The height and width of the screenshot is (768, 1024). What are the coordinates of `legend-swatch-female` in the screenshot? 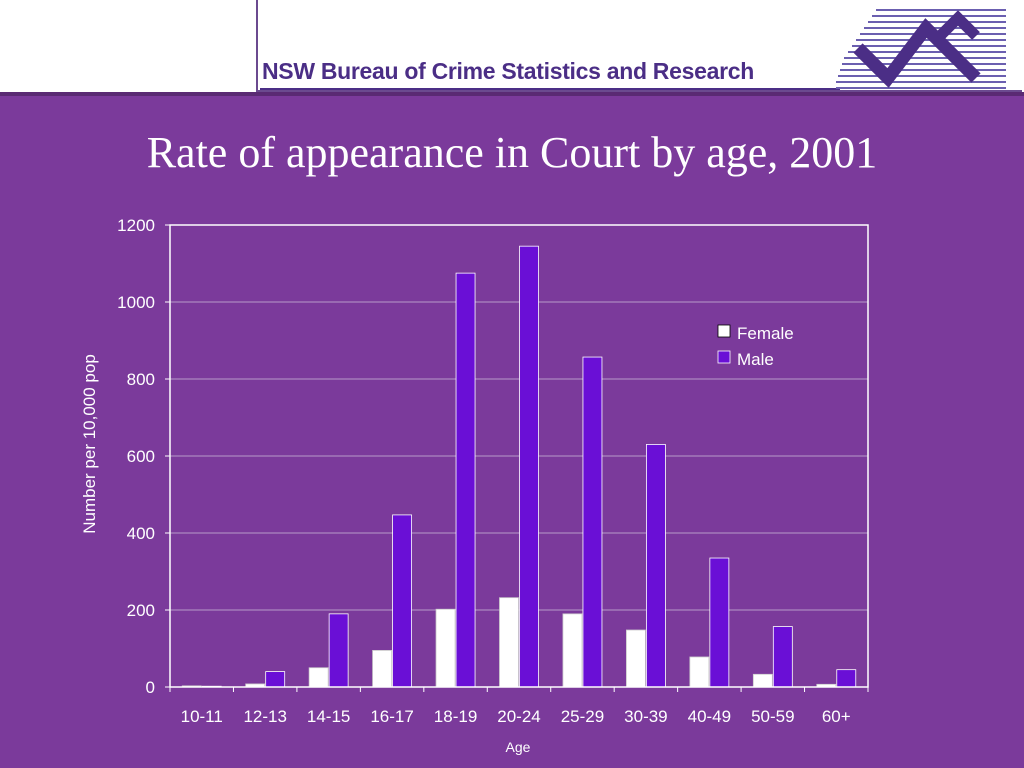 It's located at (724, 331).